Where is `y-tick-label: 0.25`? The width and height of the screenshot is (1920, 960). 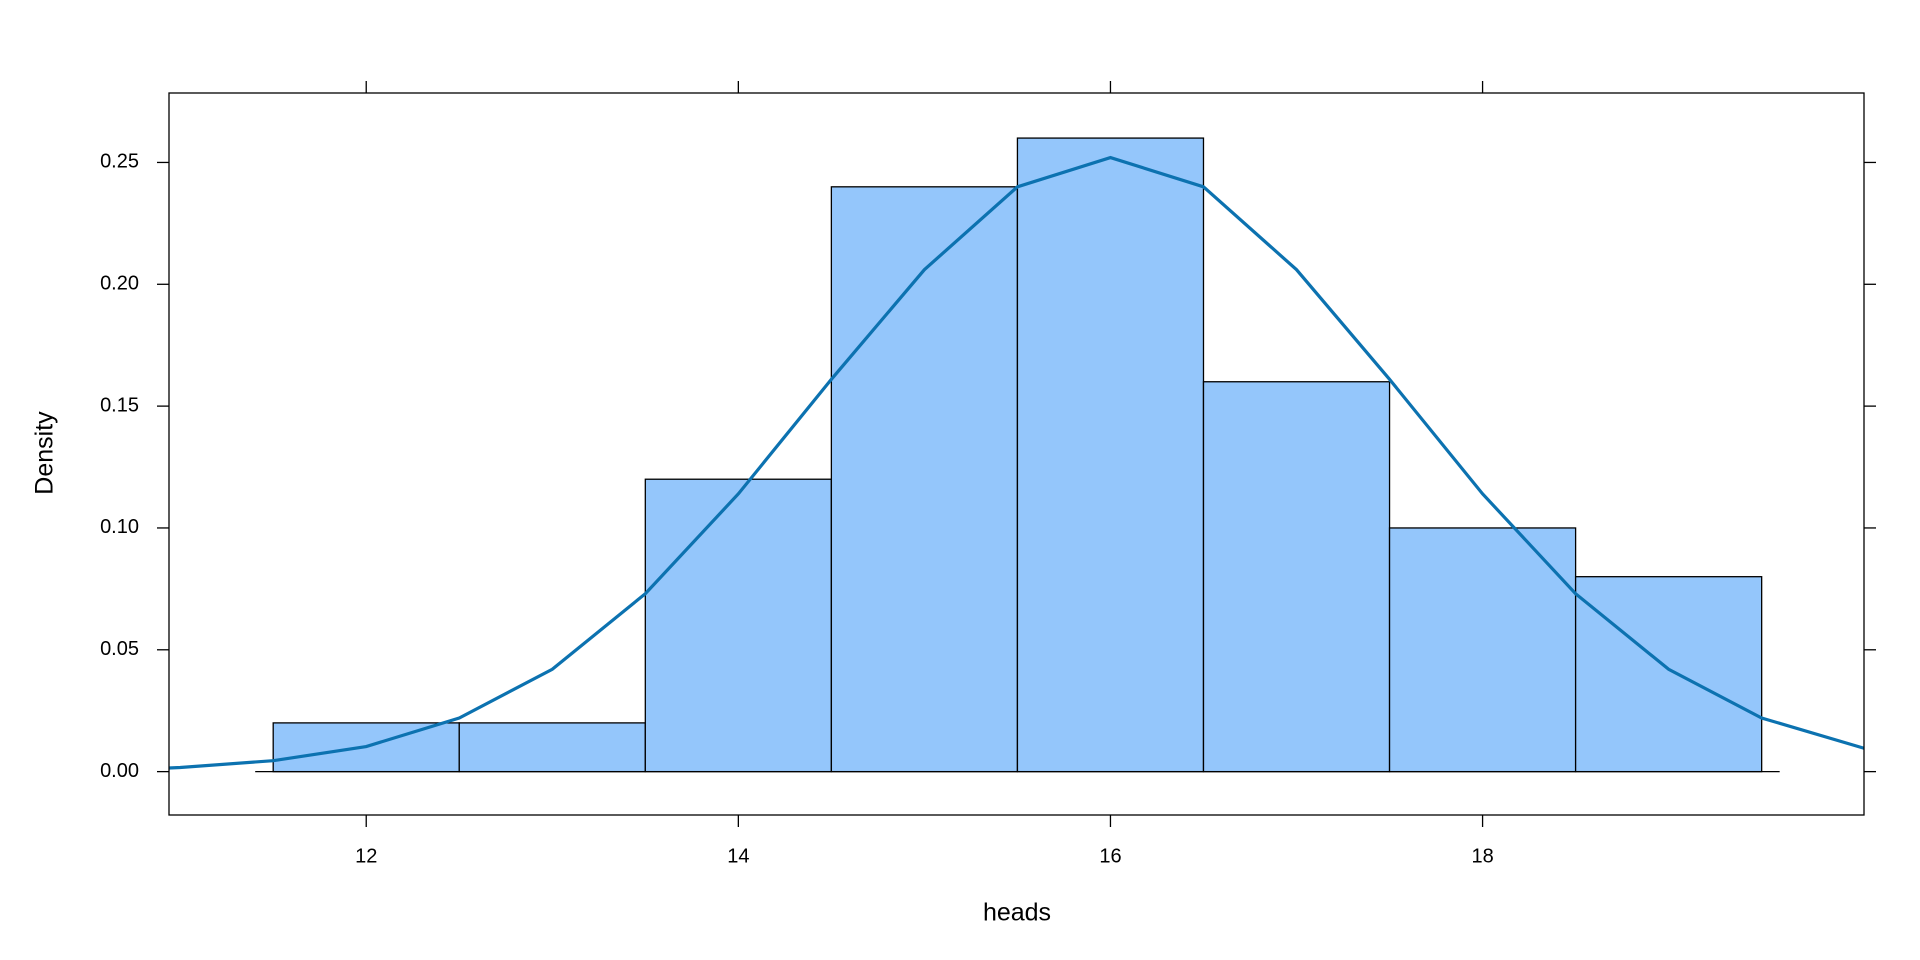 y-tick-label: 0.25 is located at coordinates (119, 162).